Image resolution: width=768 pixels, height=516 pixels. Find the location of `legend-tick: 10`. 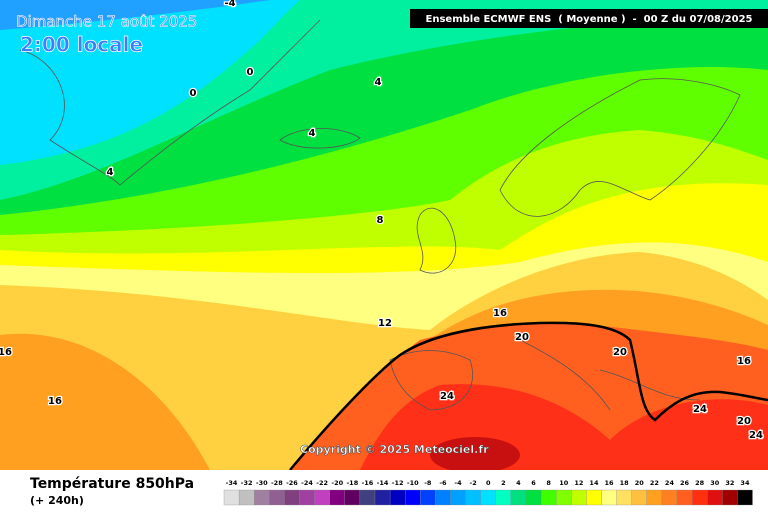

legend-tick: 10 is located at coordinates (564, 483).